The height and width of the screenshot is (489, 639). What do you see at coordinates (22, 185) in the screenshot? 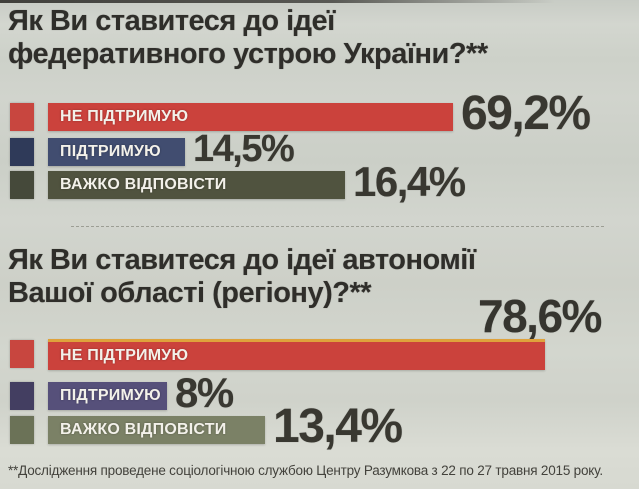
I see `legend-swatch-olive` at bounding box center [22, 185].